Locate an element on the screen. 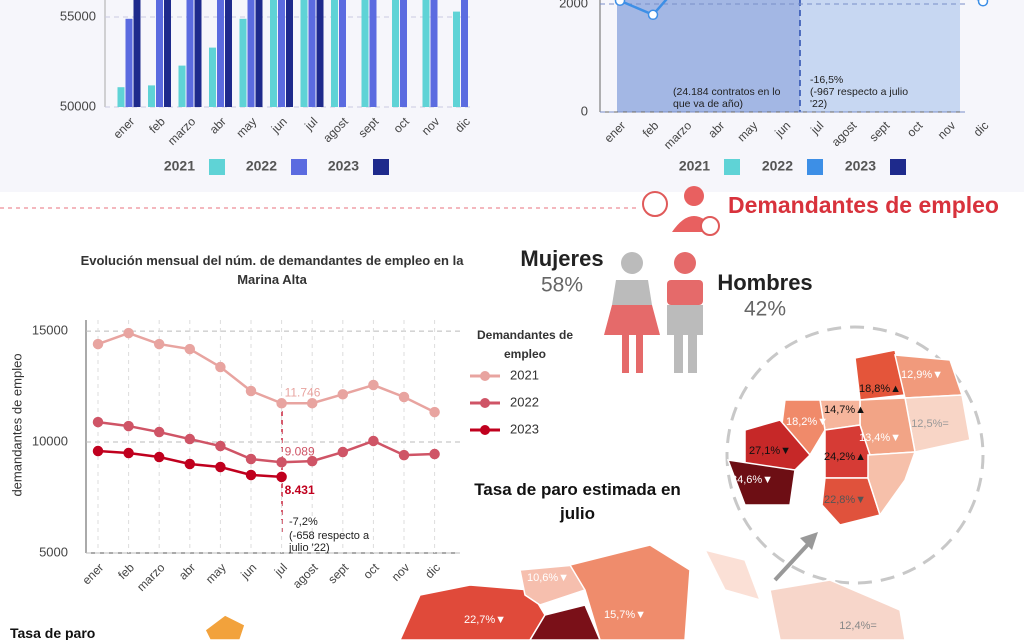  y-tick-label: 55000 is located at coordinates (78, 15).